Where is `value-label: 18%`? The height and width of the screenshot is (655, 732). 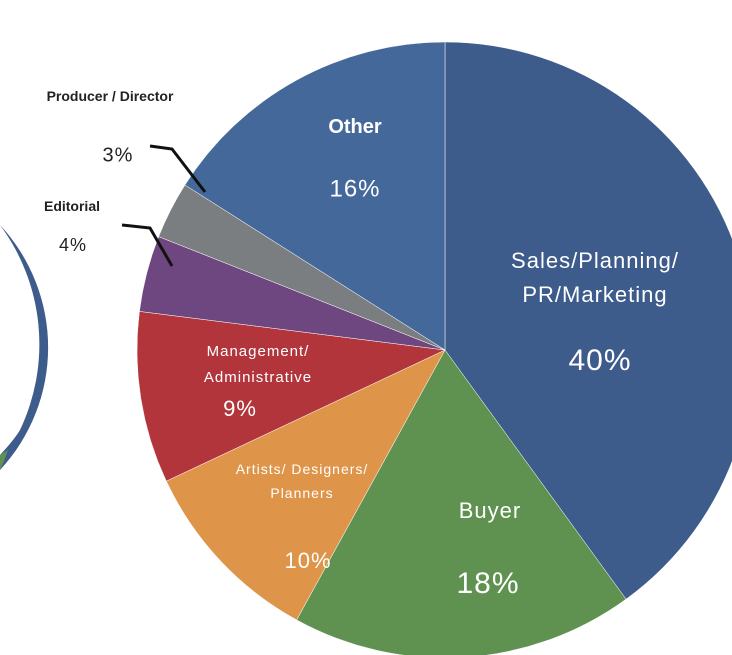 value-label: 18% is located at coordinates (487, 583).